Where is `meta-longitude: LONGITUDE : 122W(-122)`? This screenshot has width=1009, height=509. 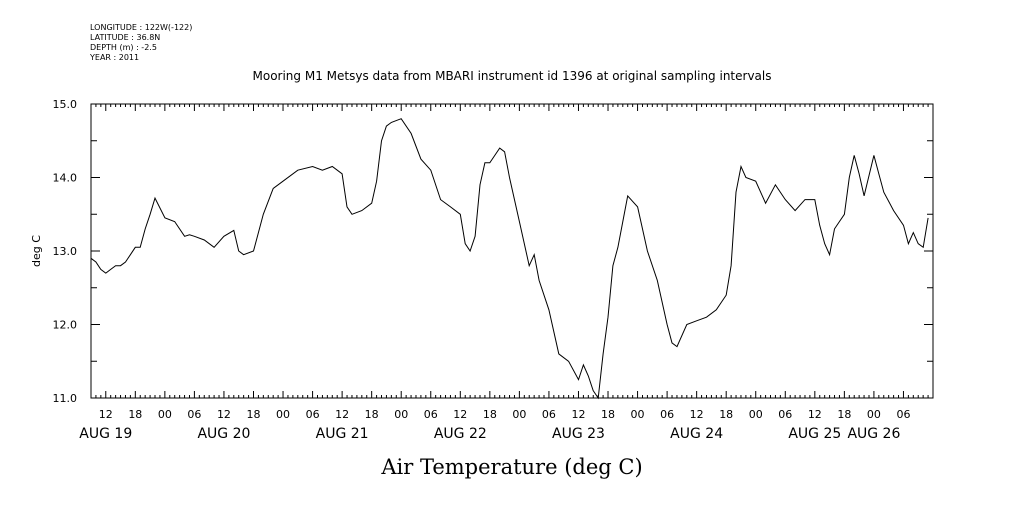 meta-longitude: LONGITUDE : 122W(-122) is located at coordinates (141, 27).